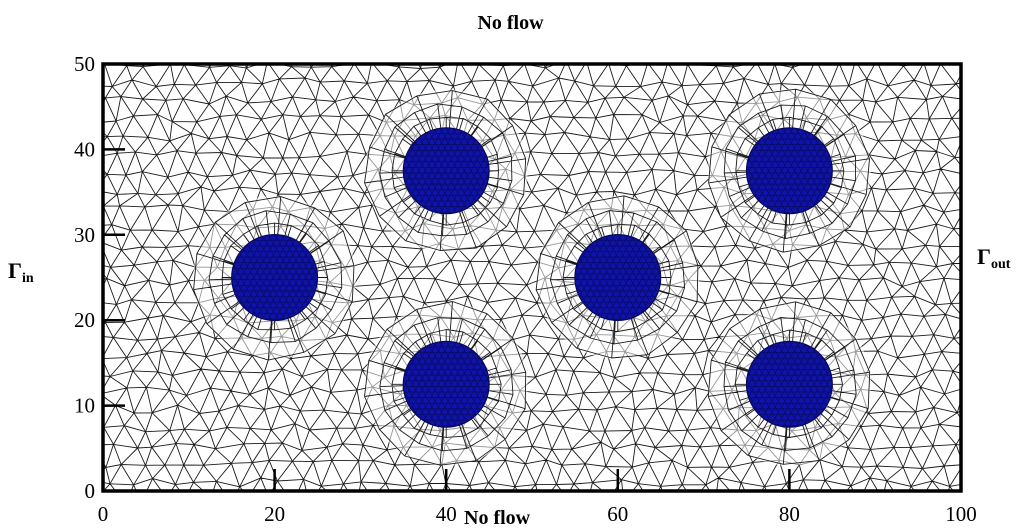  I want to click on x-tick-label: 80, so click(789, 514).